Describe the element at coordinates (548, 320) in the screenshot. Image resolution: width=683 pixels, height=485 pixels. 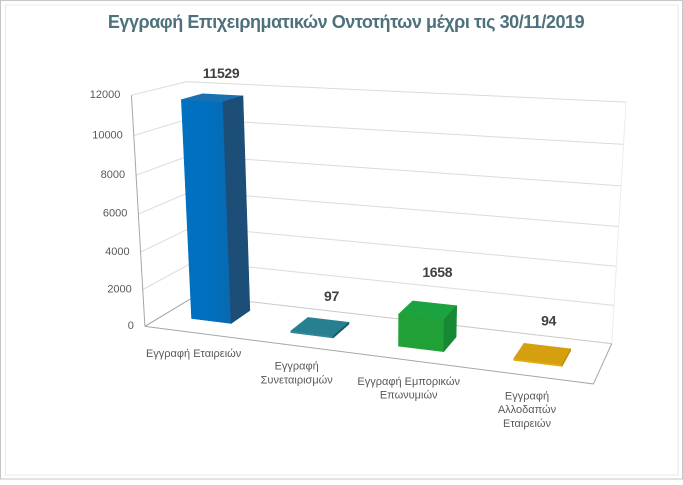
I see `svg-text: 94` at that location.